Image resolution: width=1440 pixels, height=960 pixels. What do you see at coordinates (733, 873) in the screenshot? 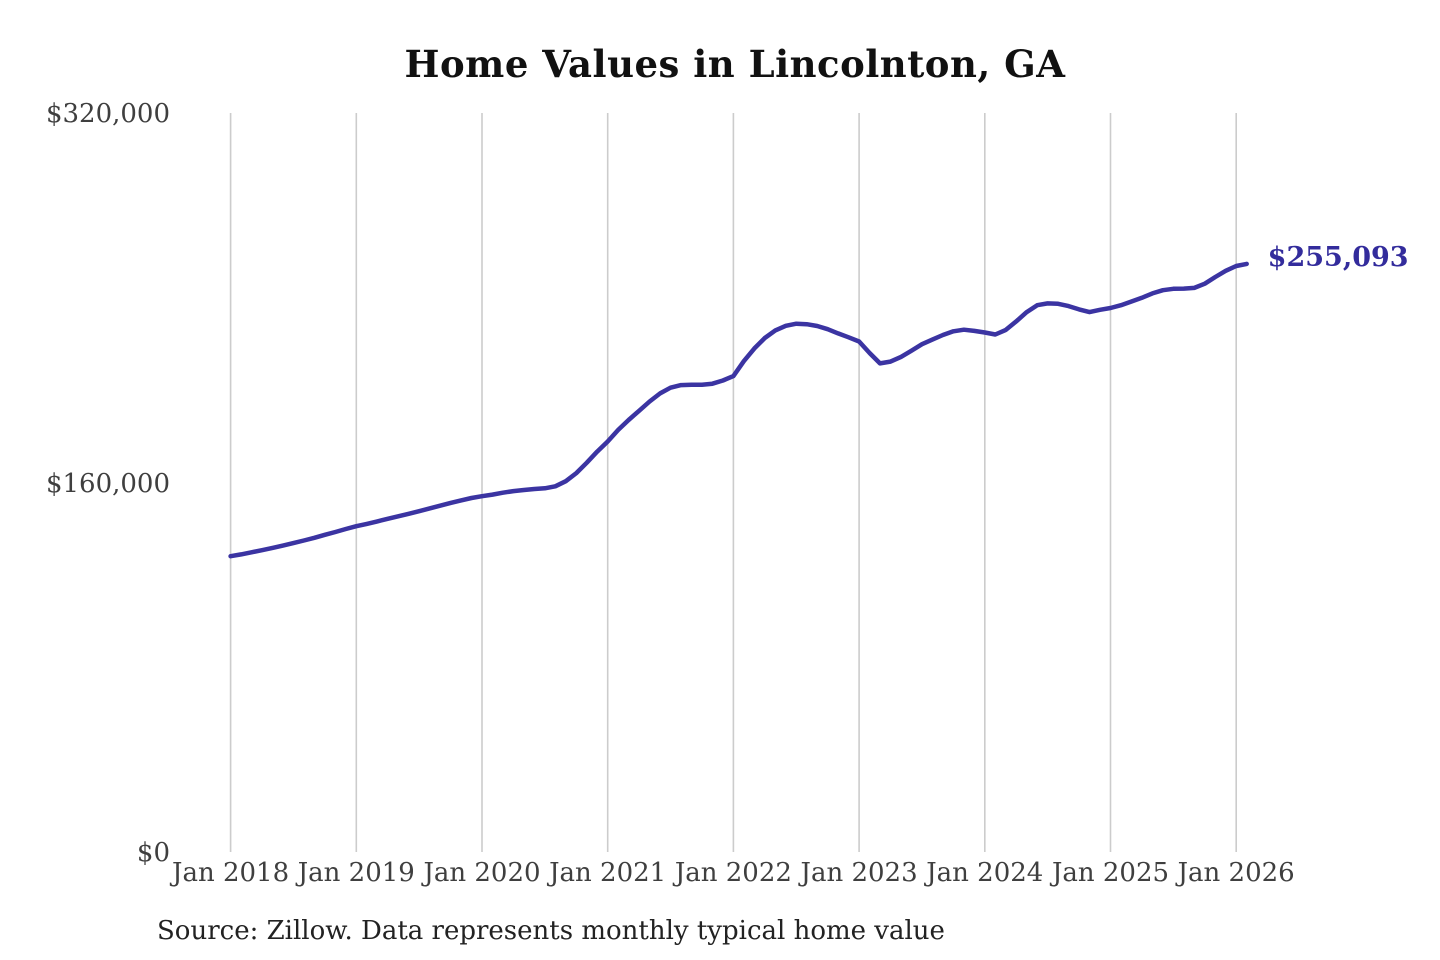
I see `x-axis-tick-label: Jan 2022` at bounding box center [733, 873].